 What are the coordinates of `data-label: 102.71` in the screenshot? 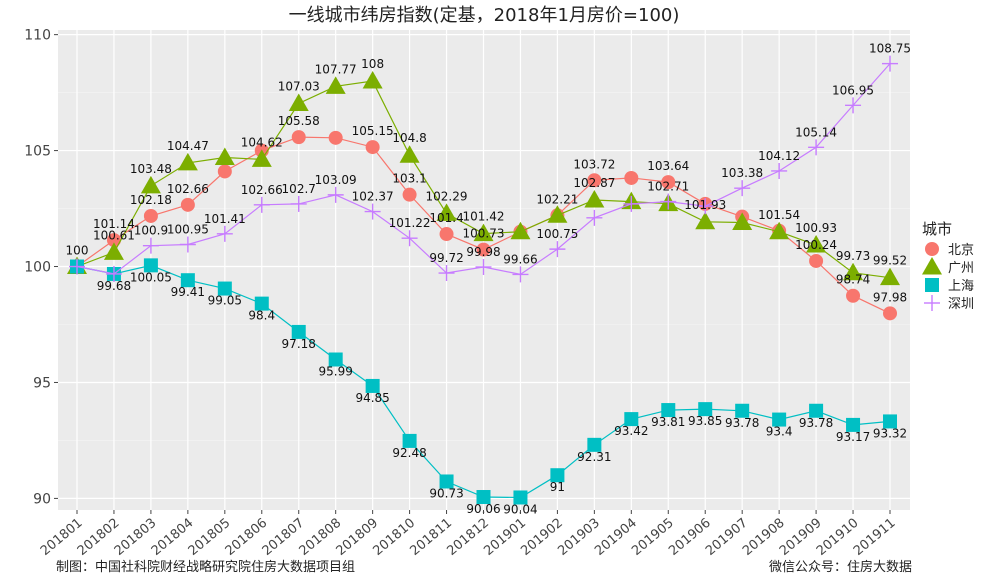 It's located at (668, 187).